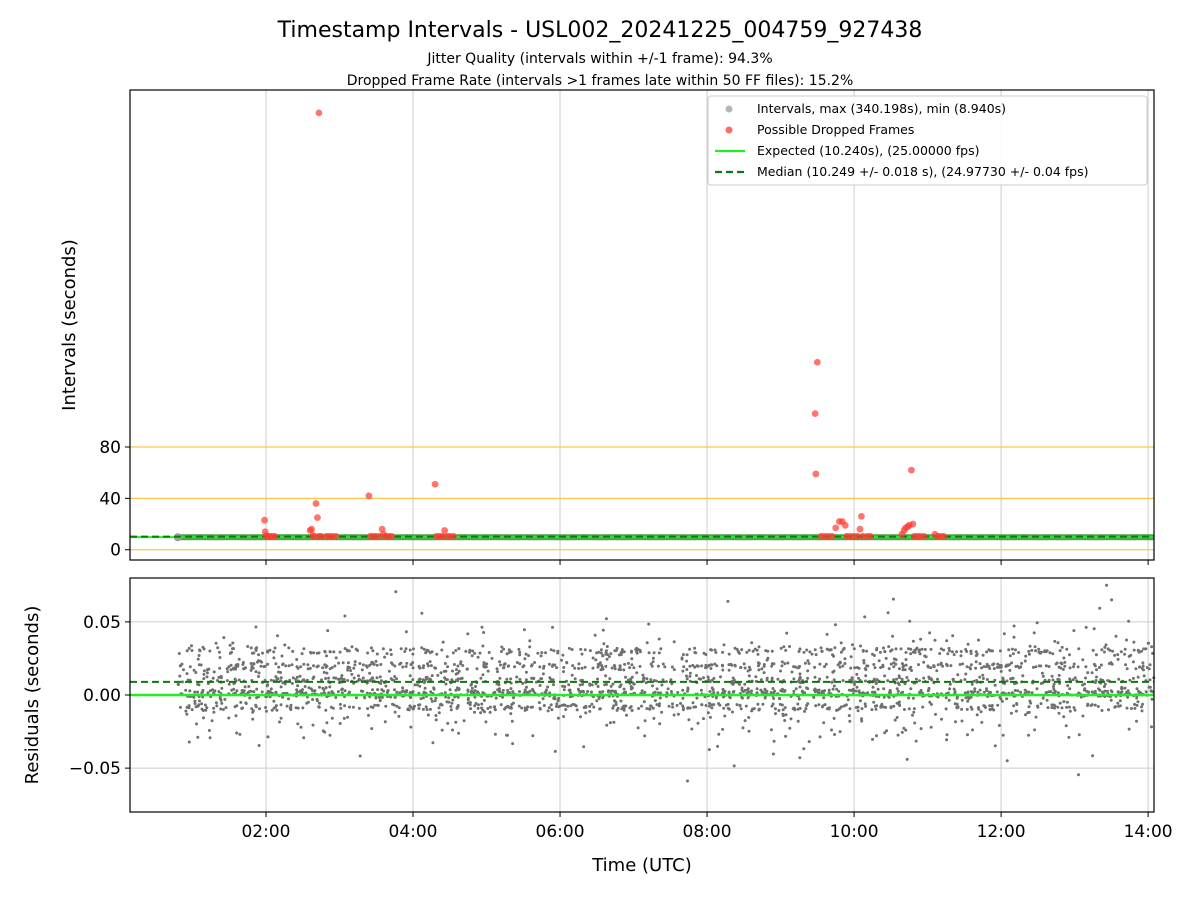 Image resolution: width=1200 pixels, height=900 pixels. Describe the element at coordinates (642, 498) in the screenshot. I see `threshold-lines` at that location.